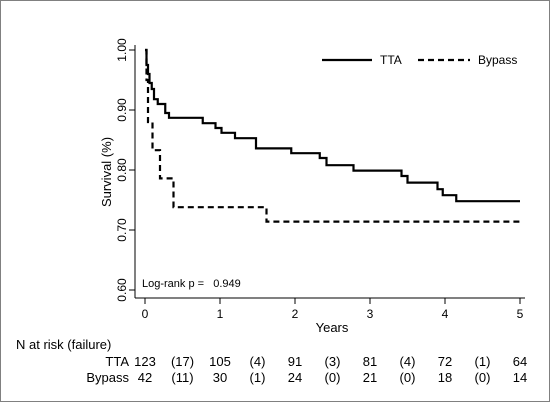 This screenshot has height=402, width=550. I want to click on risk-cell: 21, so click(370, 377).